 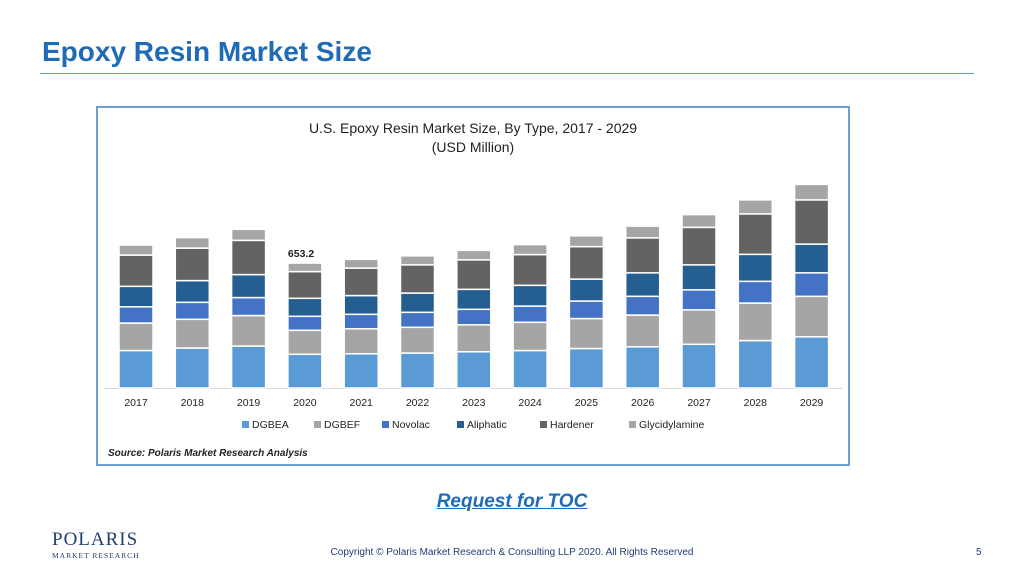 What do you see at coordinates (136, 296) in the screenshot?
I see `bar-segment-aliphatic-2017` at bounding box center [136, 296].